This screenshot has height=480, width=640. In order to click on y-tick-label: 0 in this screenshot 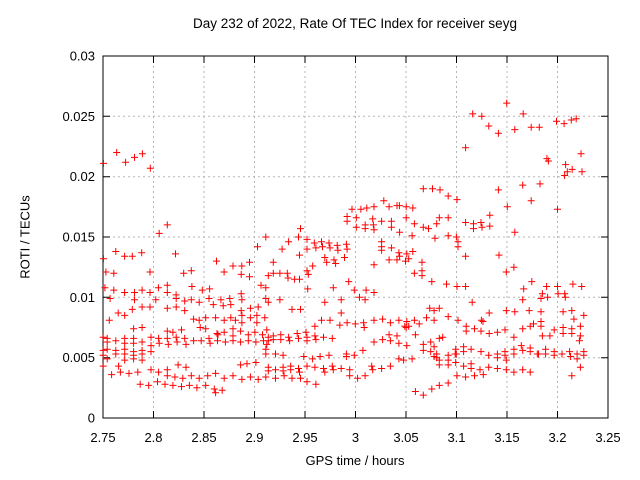, I will do `click(91, 418)`.